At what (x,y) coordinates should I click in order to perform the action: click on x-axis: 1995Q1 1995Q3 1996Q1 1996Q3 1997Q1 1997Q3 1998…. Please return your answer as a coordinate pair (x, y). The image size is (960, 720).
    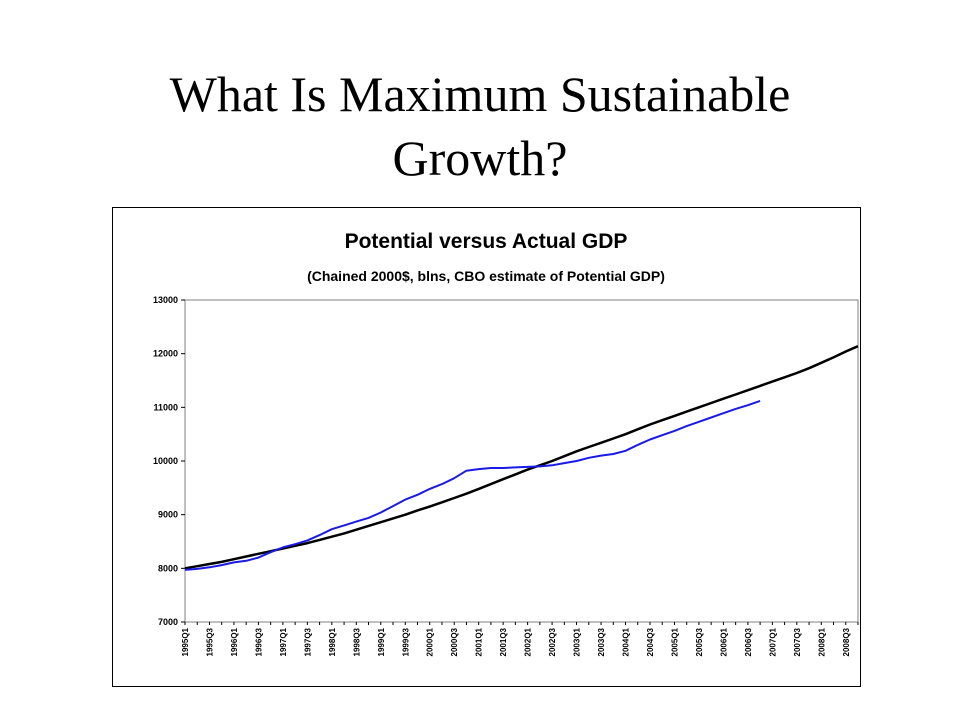
    Looking at the image, I should click on (520, 639).